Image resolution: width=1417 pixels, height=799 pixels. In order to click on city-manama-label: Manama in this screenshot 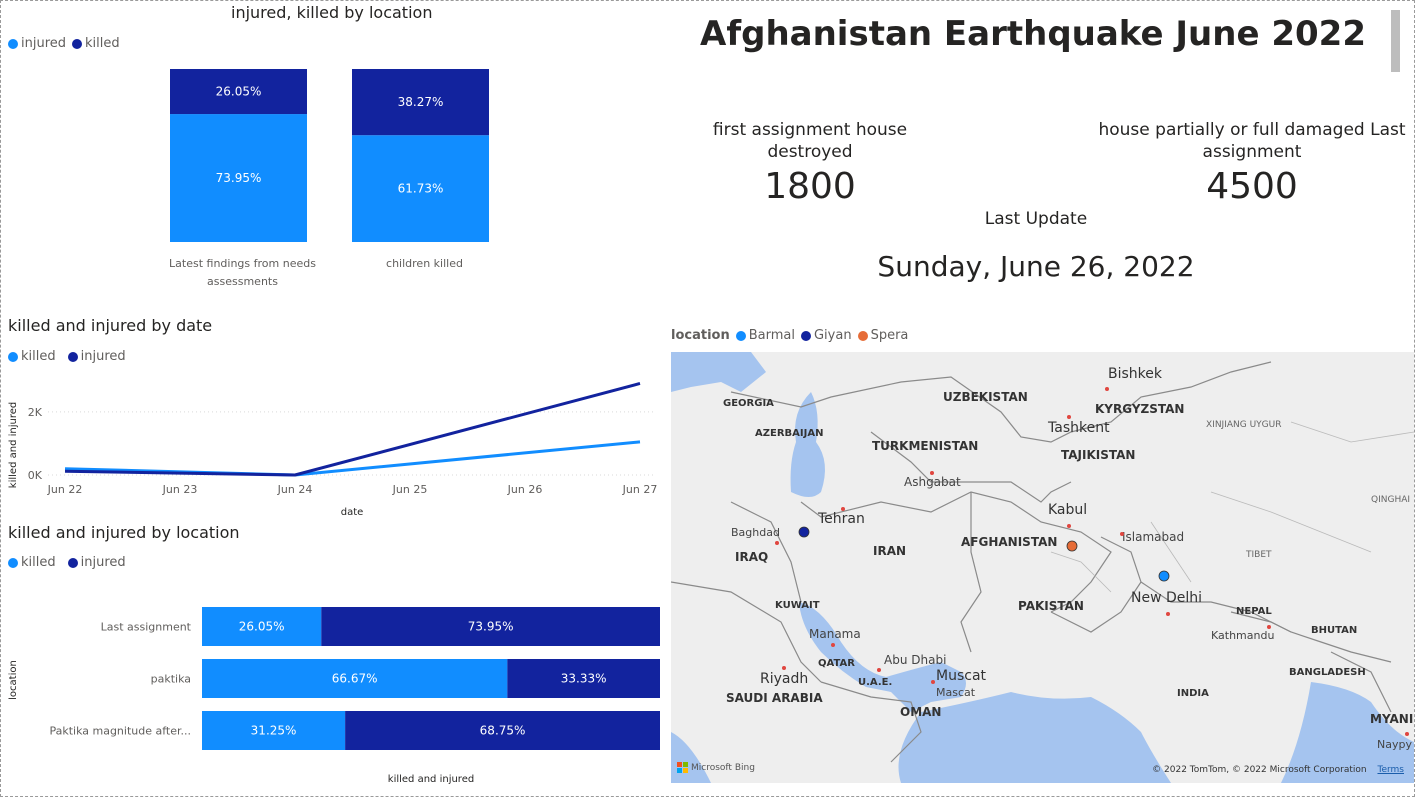, I will do `click(835, 634)`.